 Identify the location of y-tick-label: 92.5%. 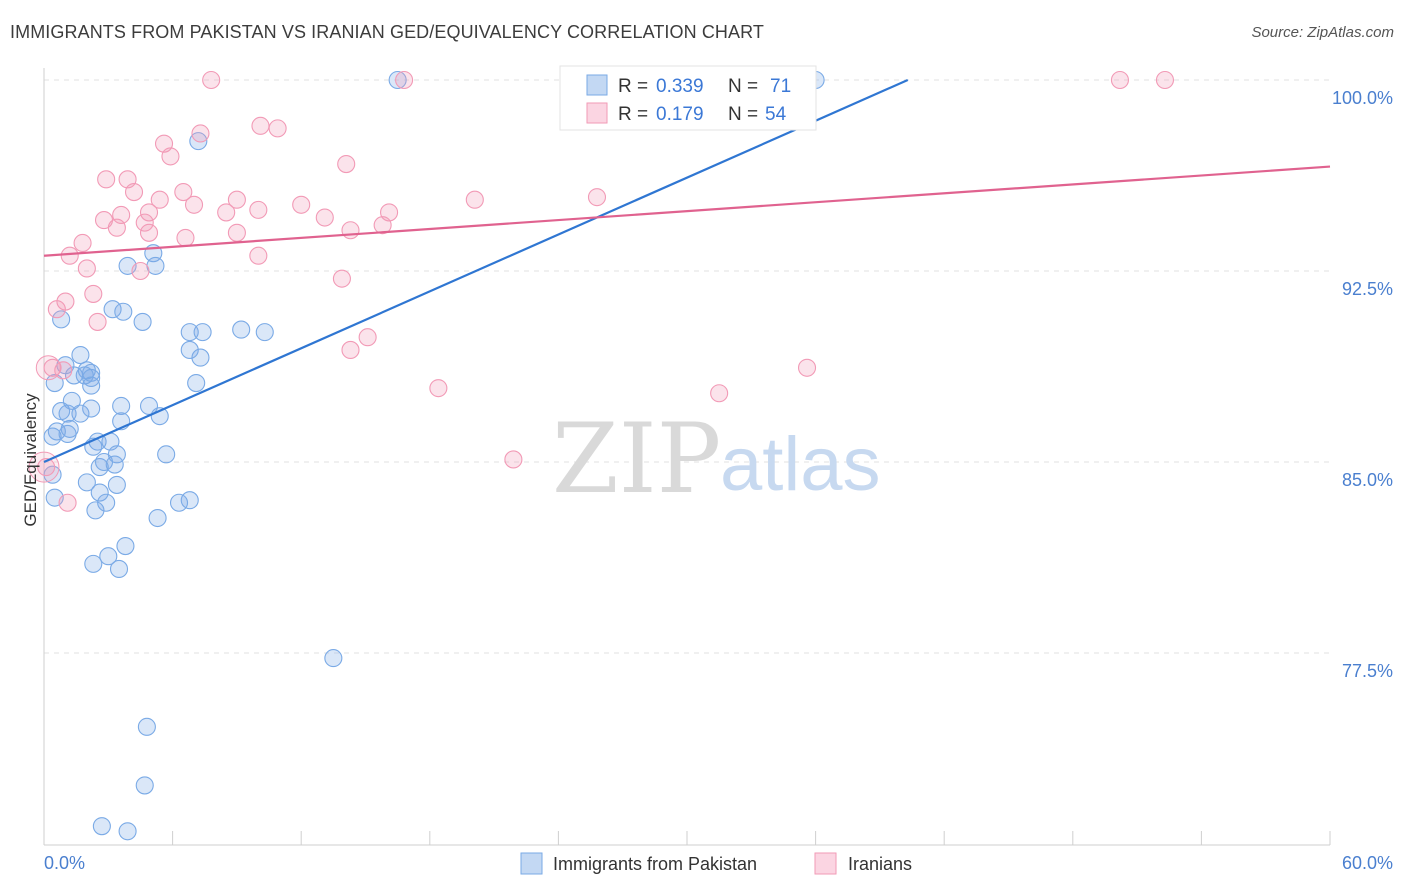
(1367, 289).